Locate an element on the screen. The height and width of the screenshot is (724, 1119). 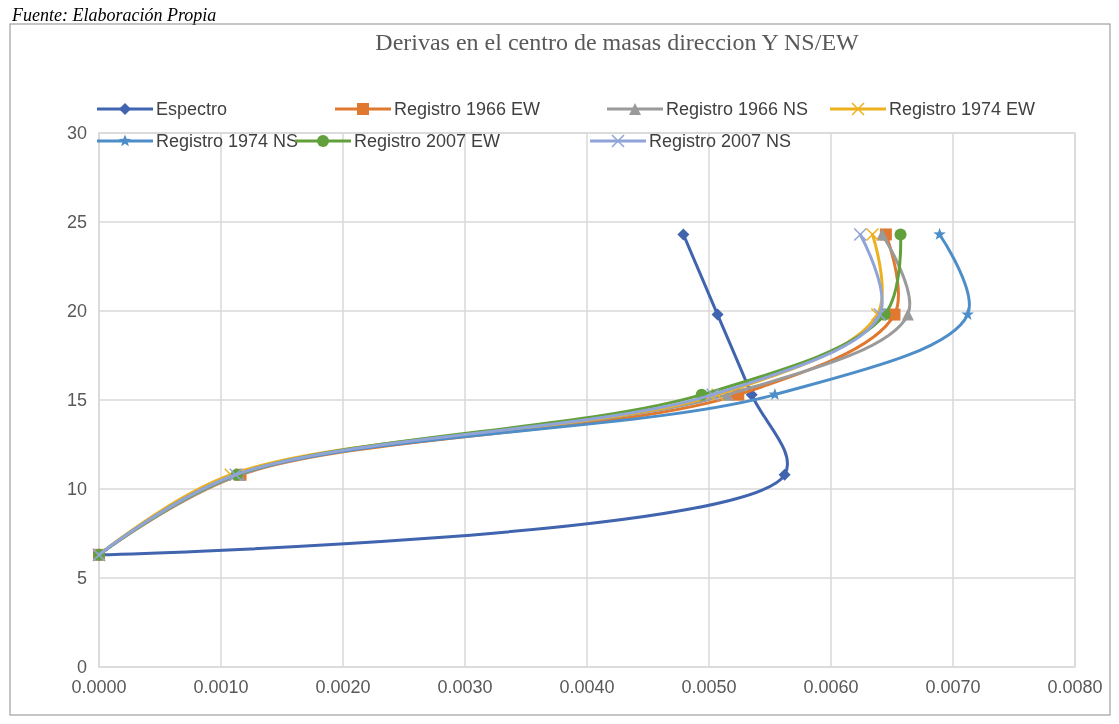
legend-label: Registro 2007 EW is located at coordinates (427, 141).